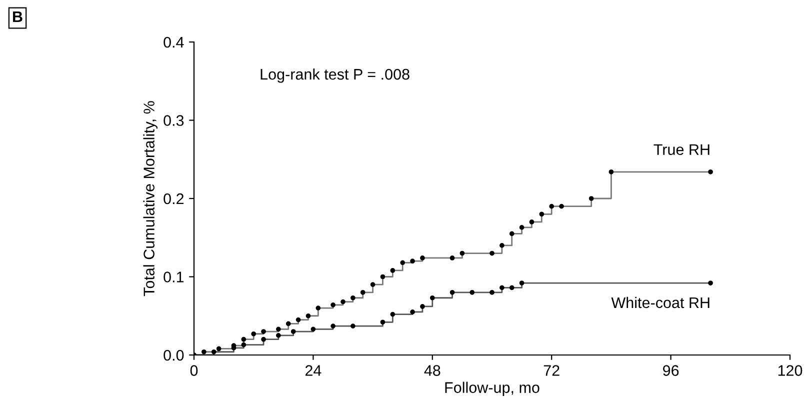 This screenshot has width=807, height=401. What do you see at coordinates (174, 42) in the screenshot?
I see `y-tick-label: 0.4` at bounding box center [174, 42].